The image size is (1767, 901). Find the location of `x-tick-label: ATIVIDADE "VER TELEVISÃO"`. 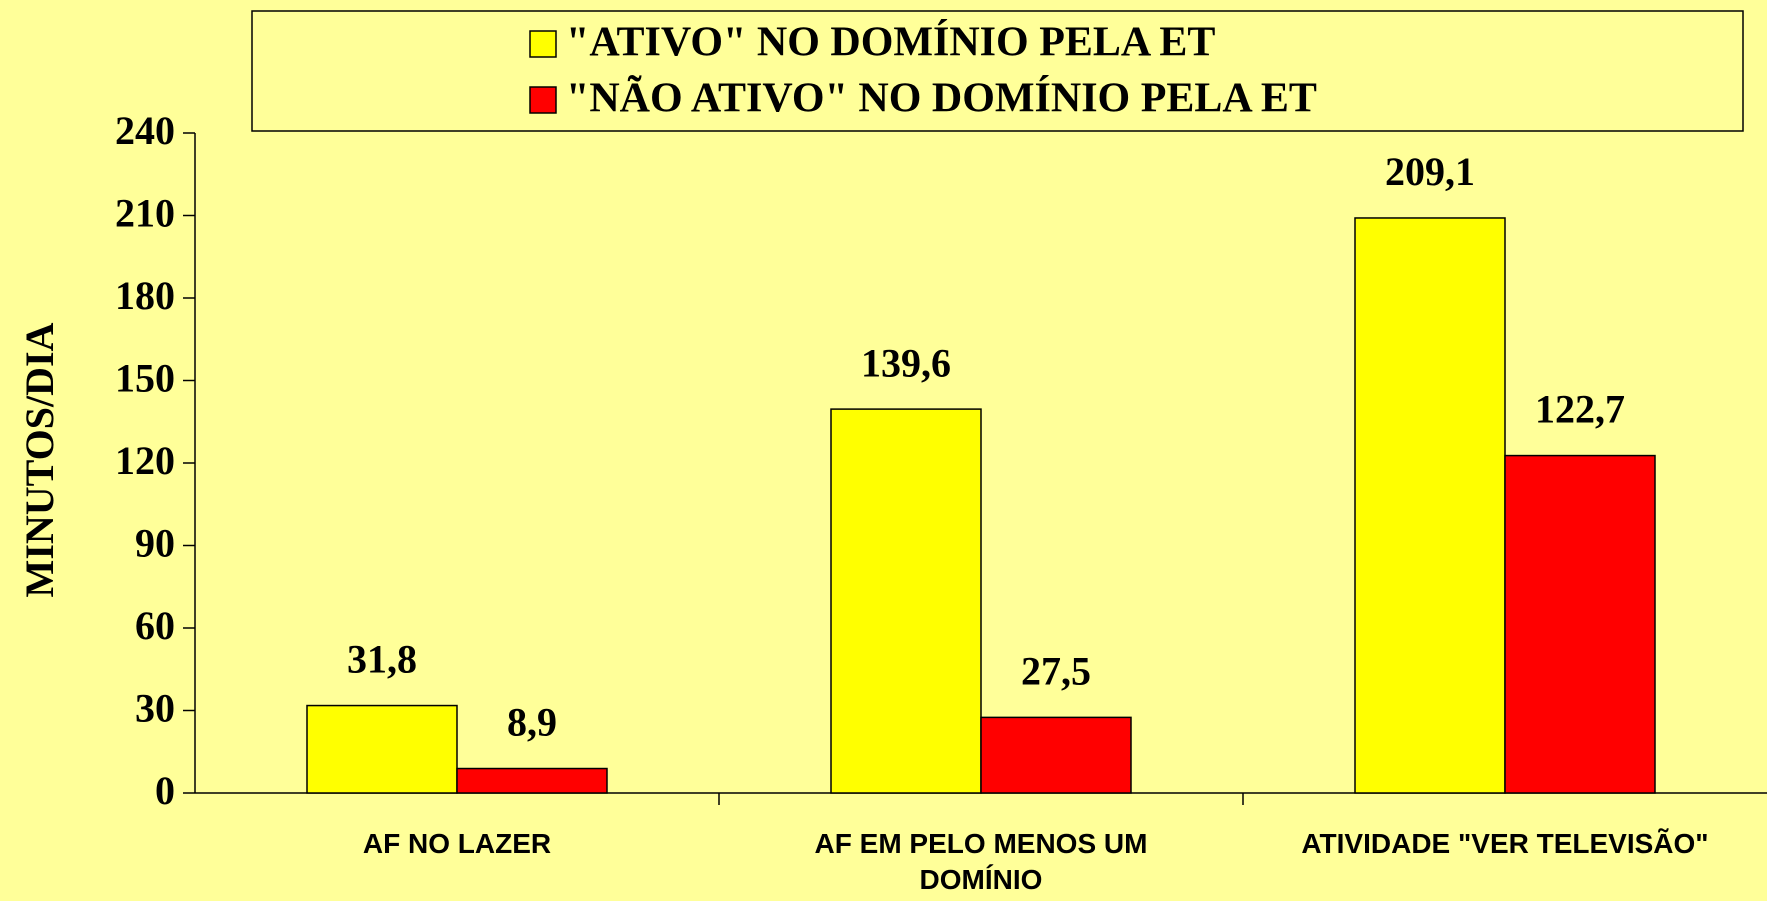

x-tick-label: ATIVIDADE "VER TELEVISÃO" is located at coordinates (1505, 843).